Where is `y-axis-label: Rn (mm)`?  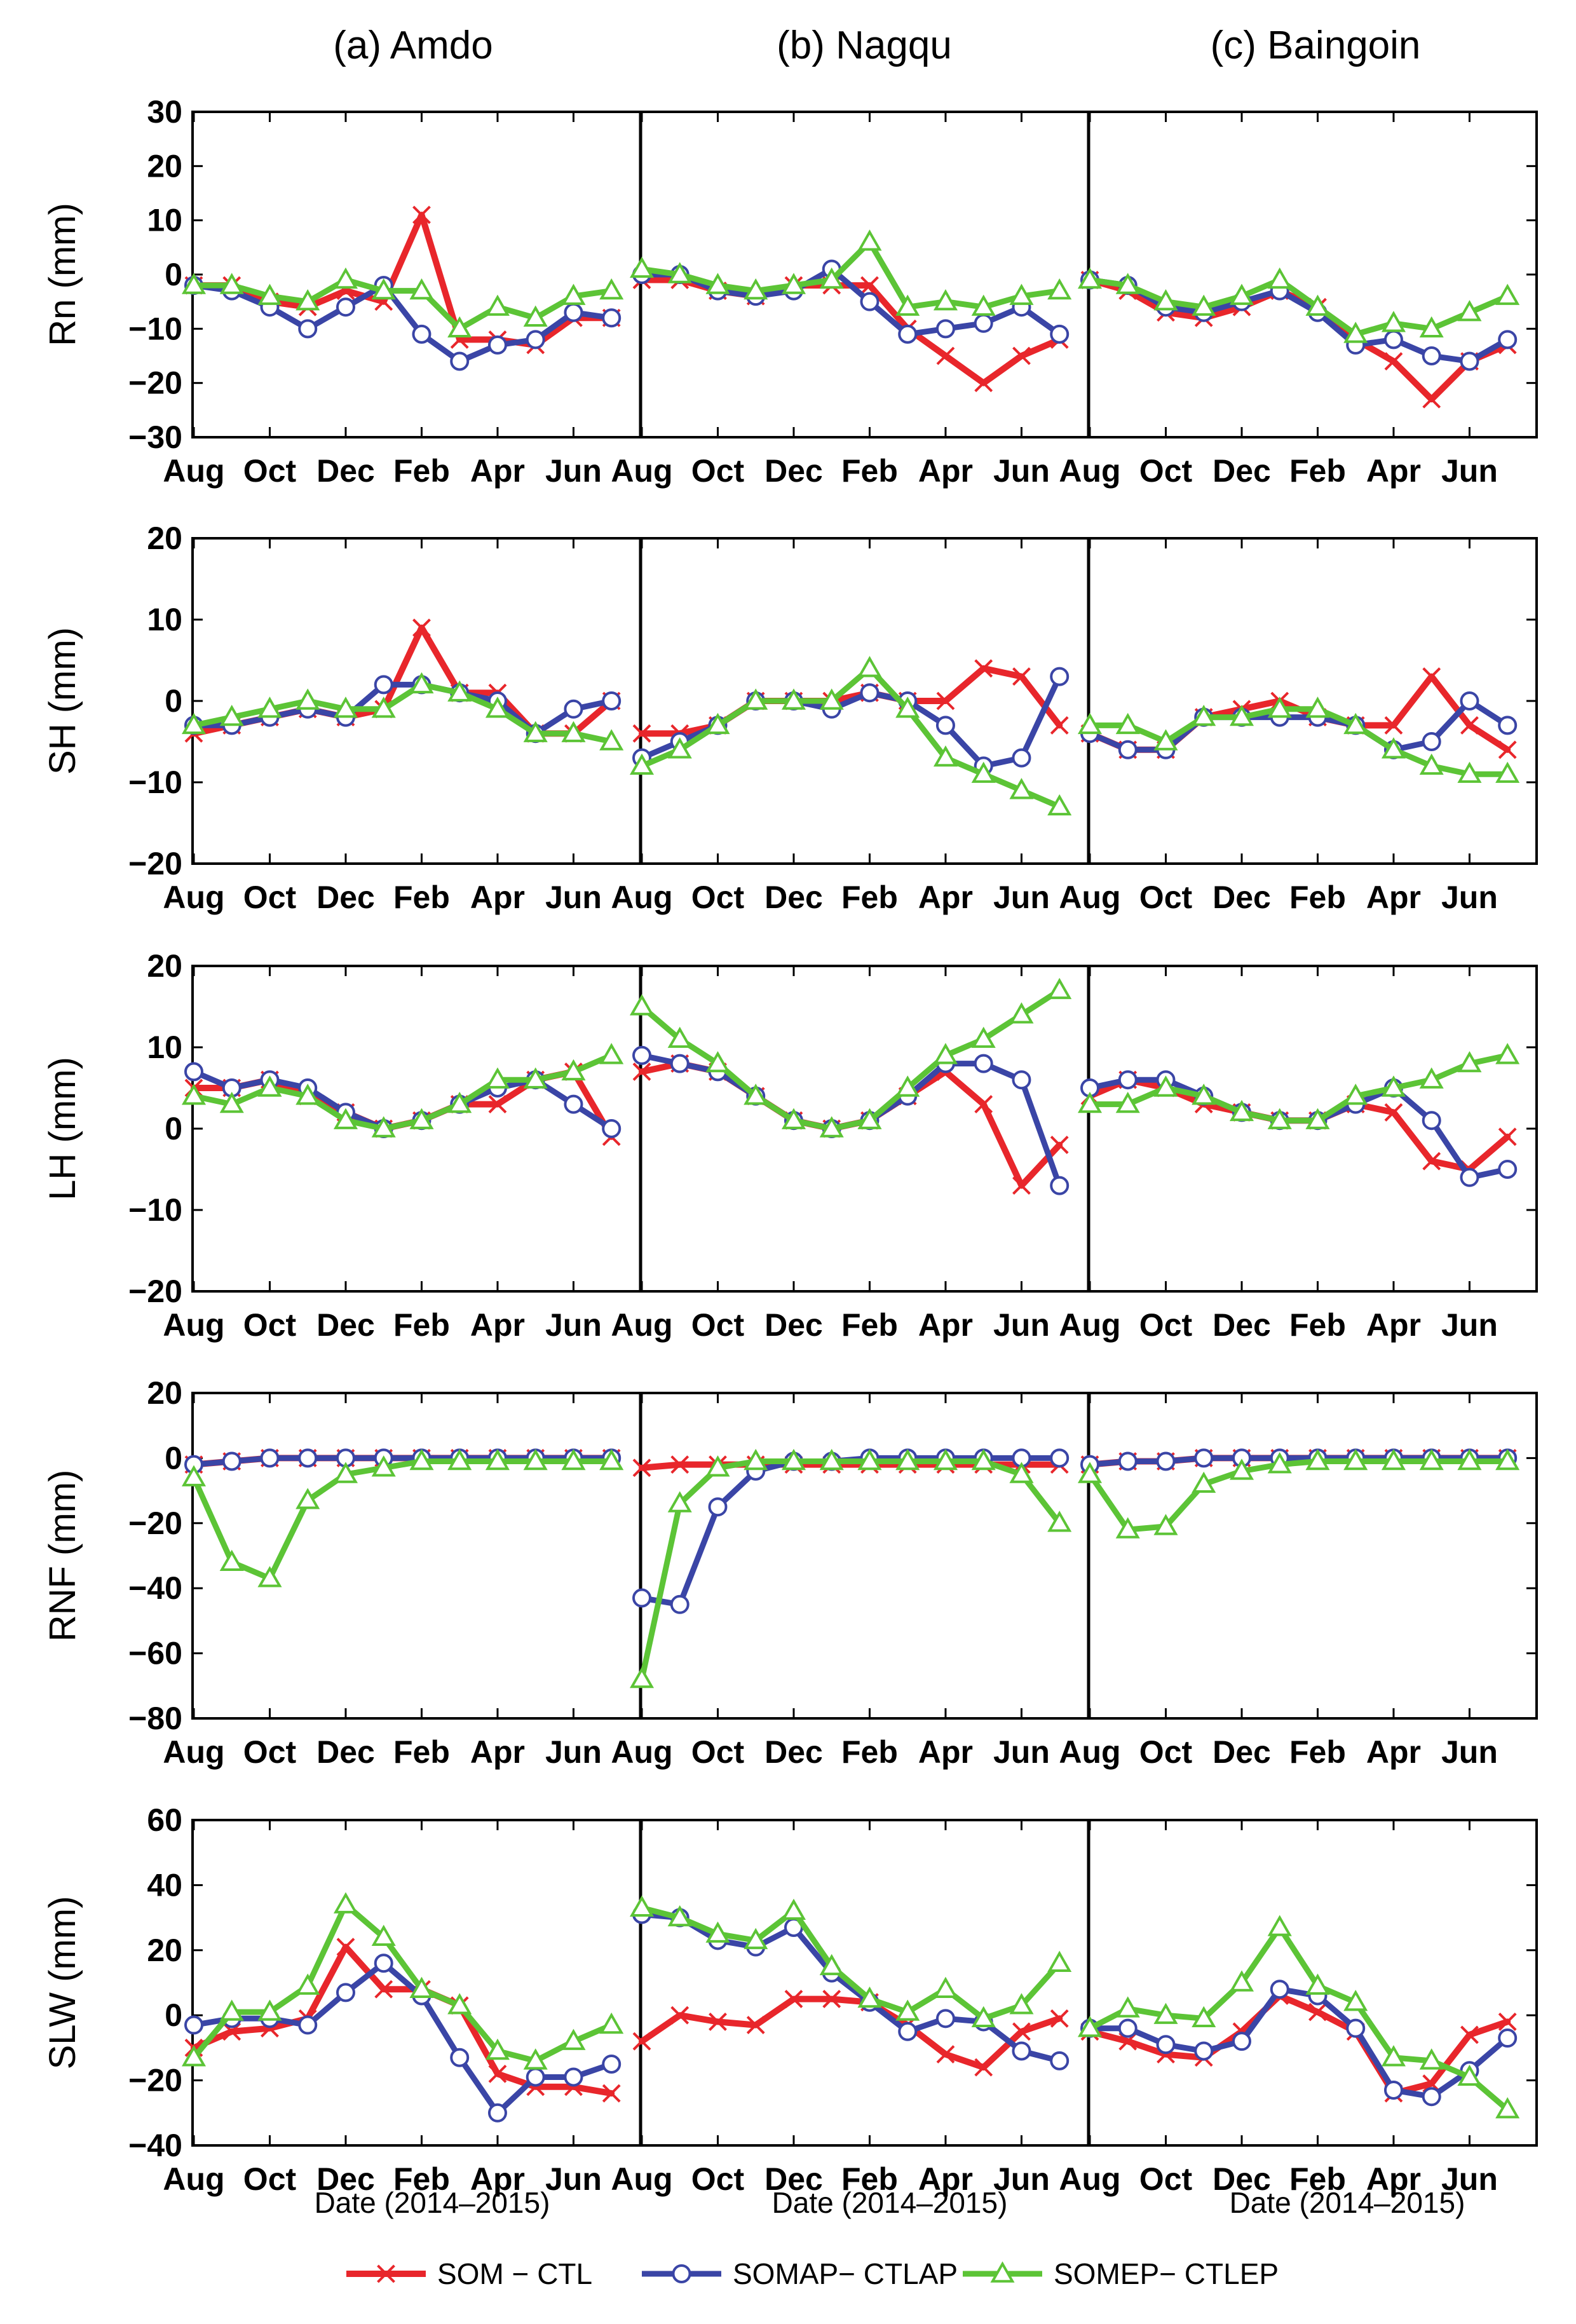
y-axis-label: Rn (mm) is located at coordinates (62, 274).